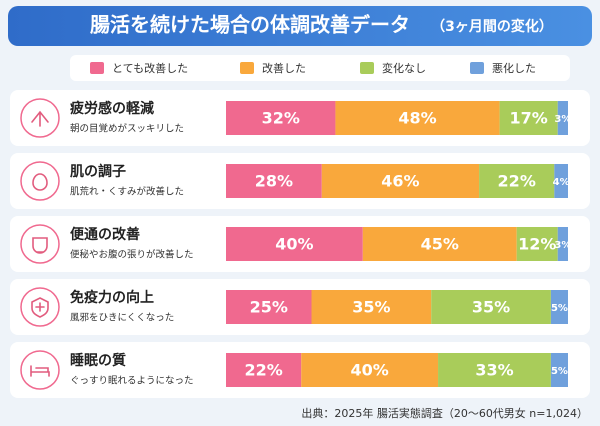  What do you see at coordinates (284, 68) in the screenshot?
I see `legend-label: 改善した` at bounding box center [284, 68].